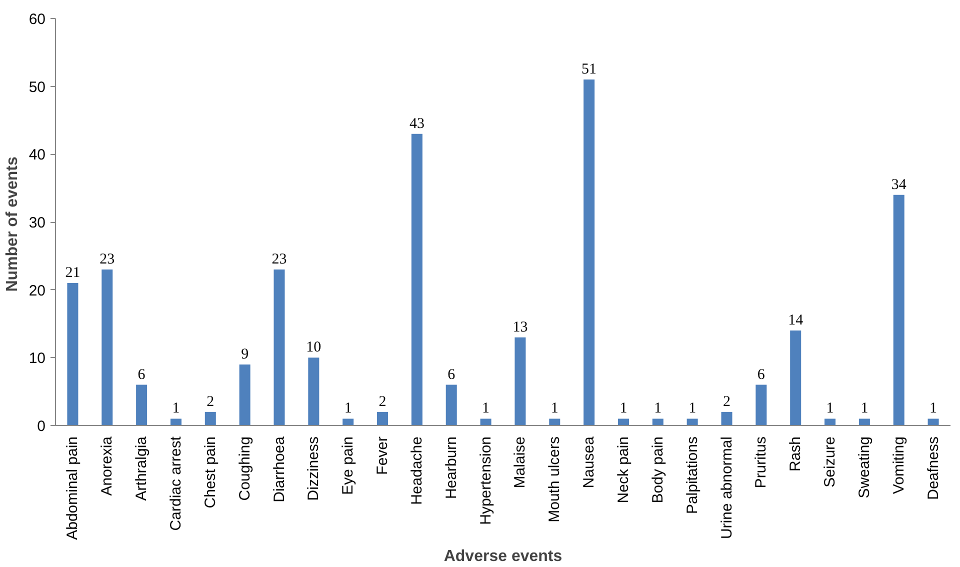 The height and width of the screenshot is (567, 960). I want to click on x-tick-label: Cardiac arrest, so click(175, 483).